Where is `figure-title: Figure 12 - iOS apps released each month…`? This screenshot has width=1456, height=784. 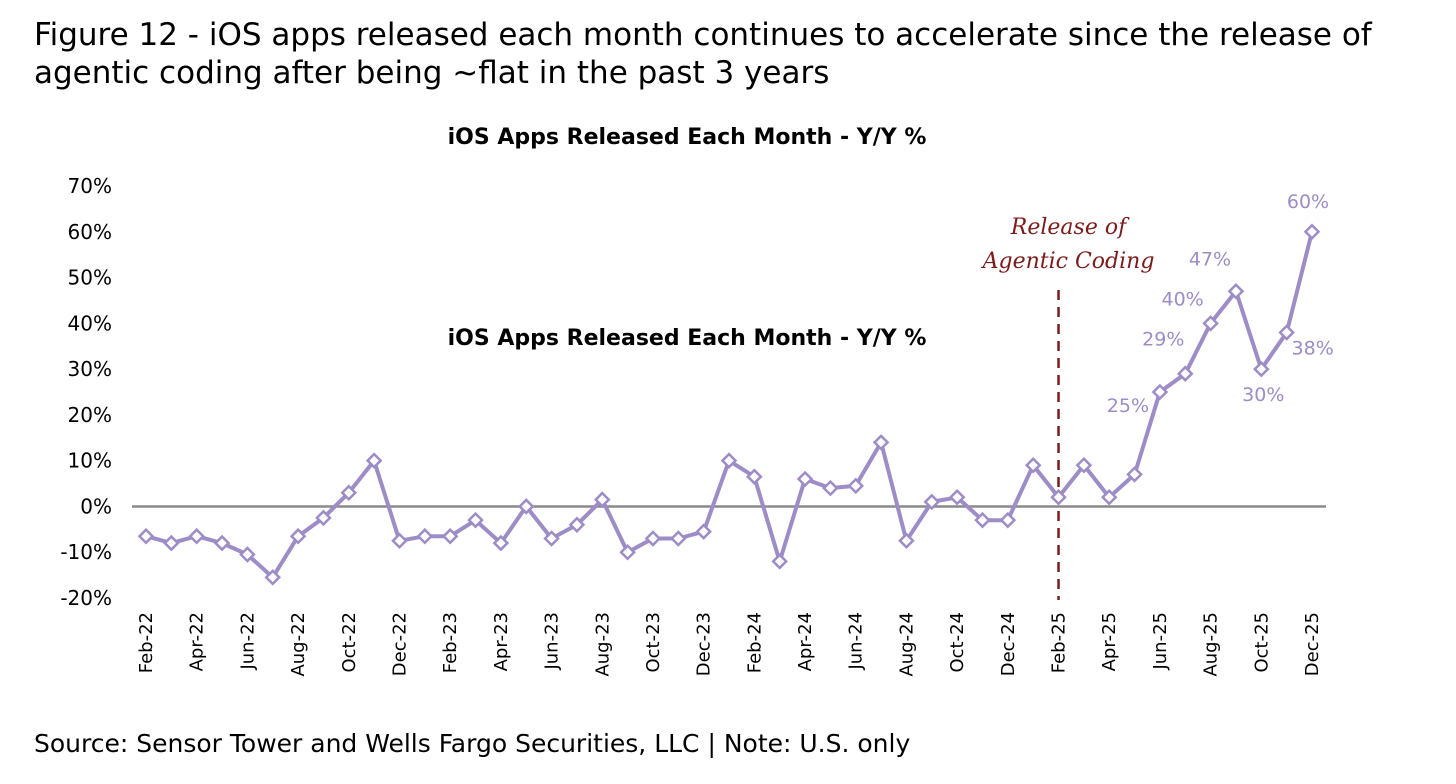
figure-title: Figure 12 - iOS apps released each month… is located at coordinates (734, 54).